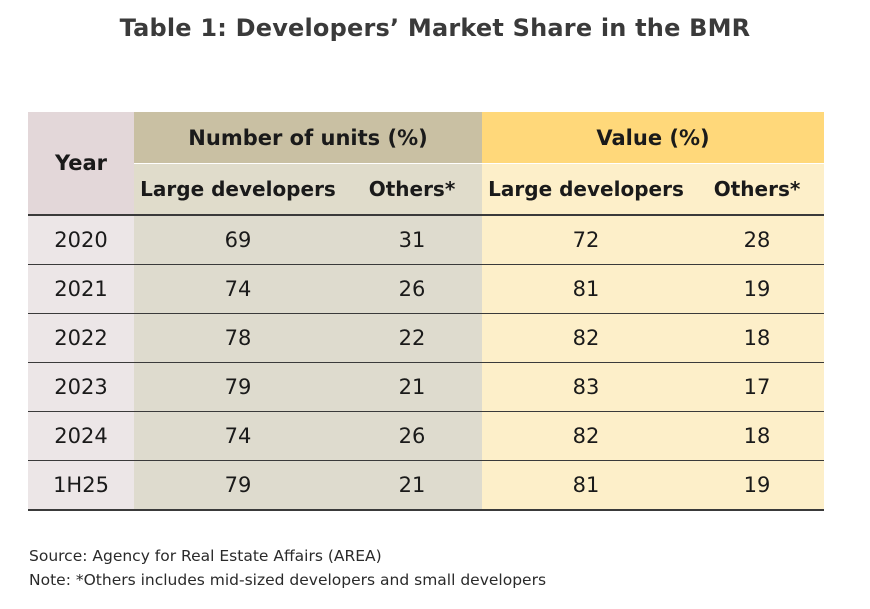 The width and height of the screenshot is (870, 609). I want to click on value-others-cell: 28, so click(757, 240).